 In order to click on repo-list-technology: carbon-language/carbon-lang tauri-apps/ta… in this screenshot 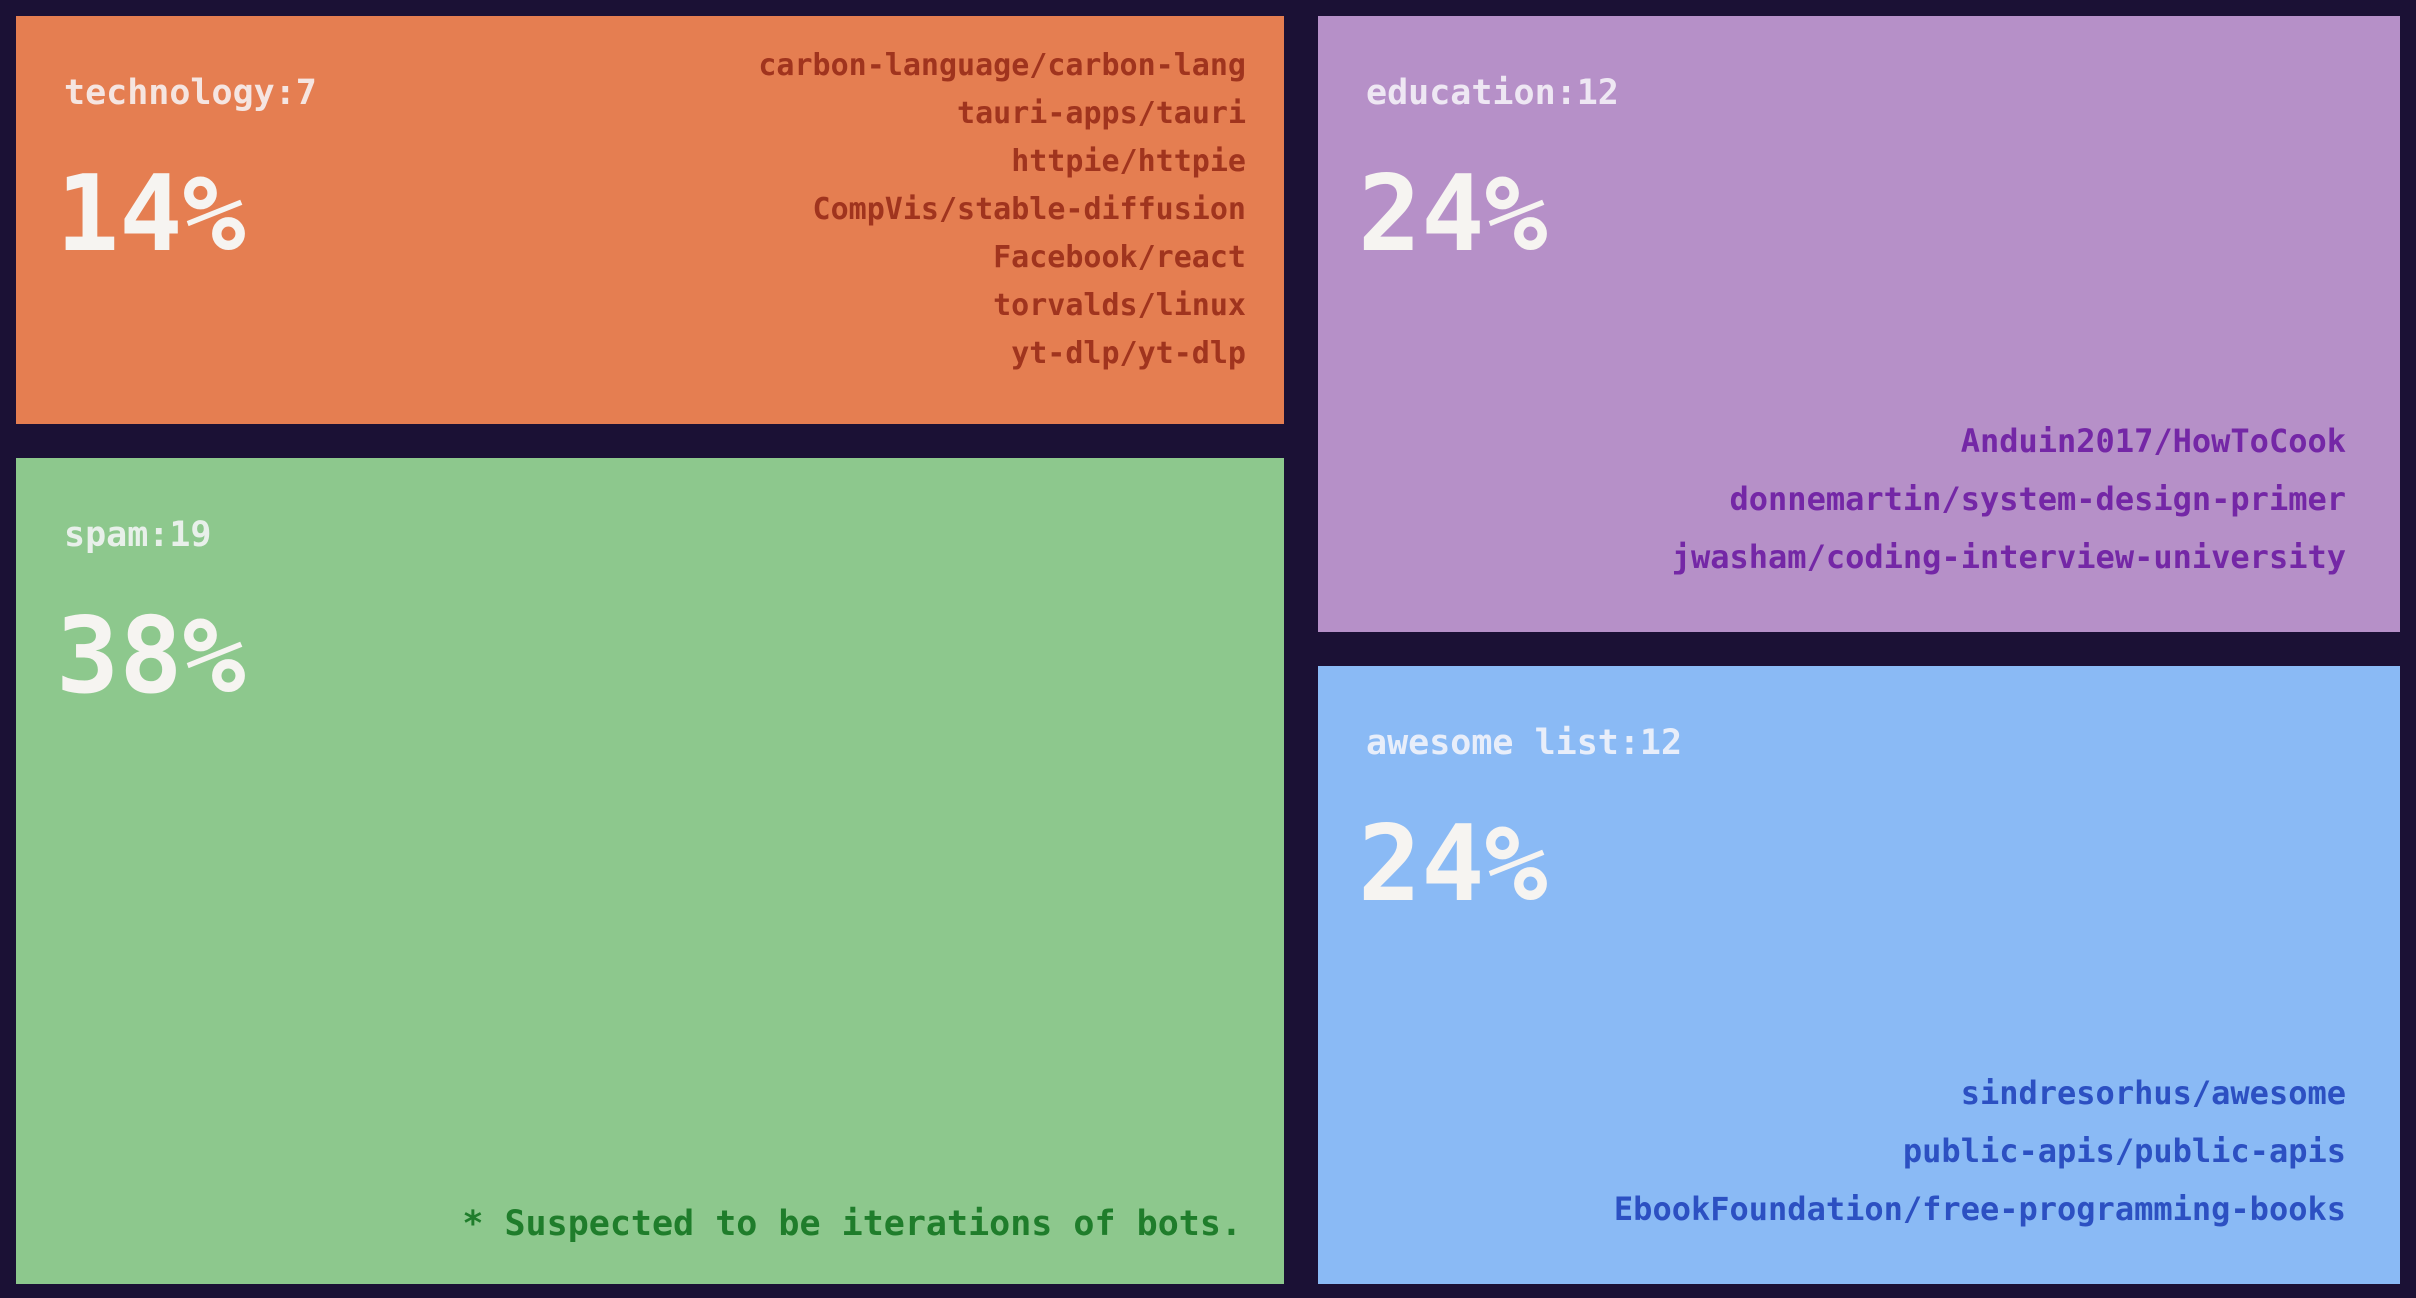, I will do `click(1002, 210)`.